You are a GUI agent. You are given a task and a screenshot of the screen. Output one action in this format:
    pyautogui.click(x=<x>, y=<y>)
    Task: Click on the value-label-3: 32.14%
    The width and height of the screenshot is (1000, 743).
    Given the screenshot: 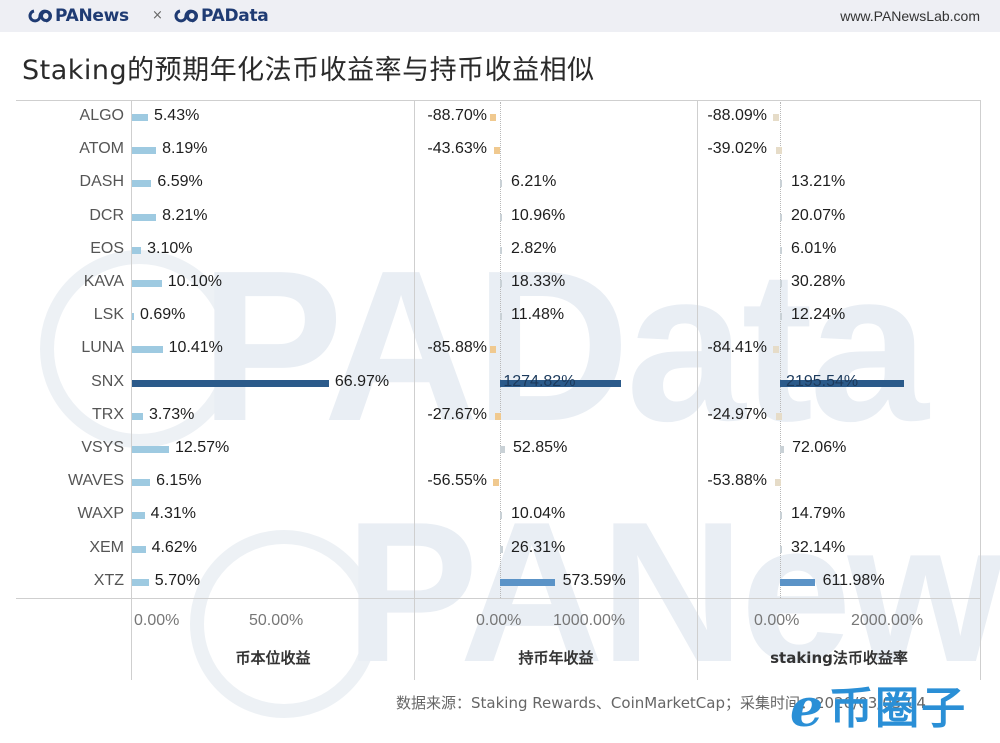 What is the action you would take?
    pyautogui.click(x=818, y=547)
    